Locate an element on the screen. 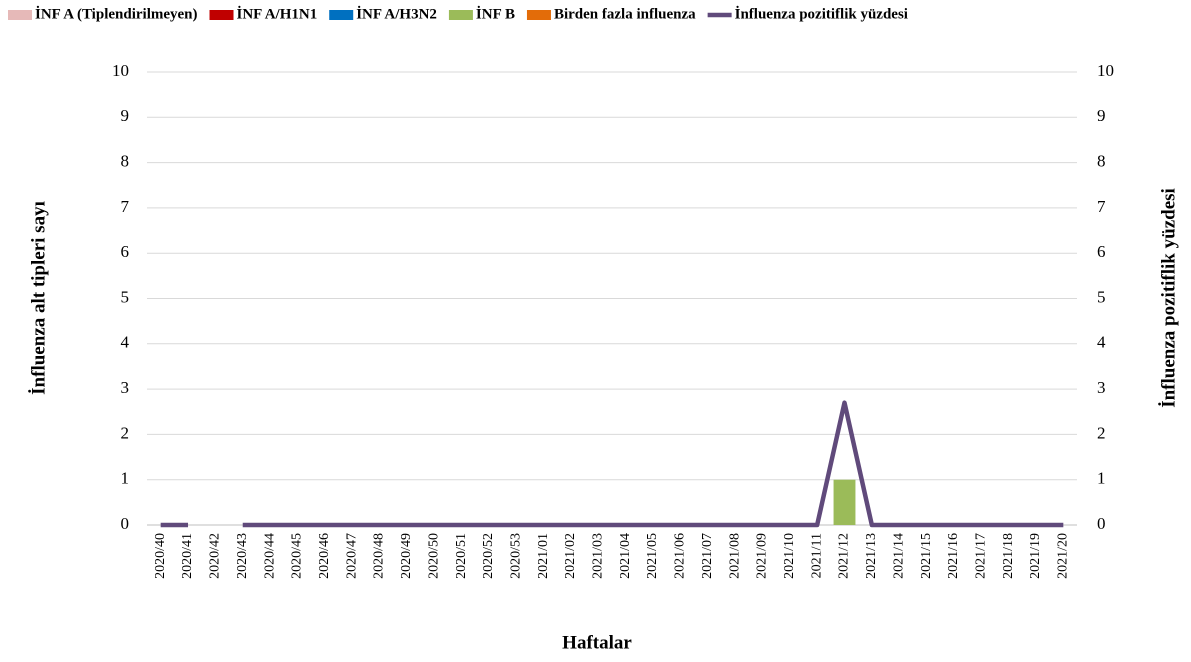 This screenshot has height=662, width=1191. x-tick-label: 2020/44 is located at coordinates (269, 556).